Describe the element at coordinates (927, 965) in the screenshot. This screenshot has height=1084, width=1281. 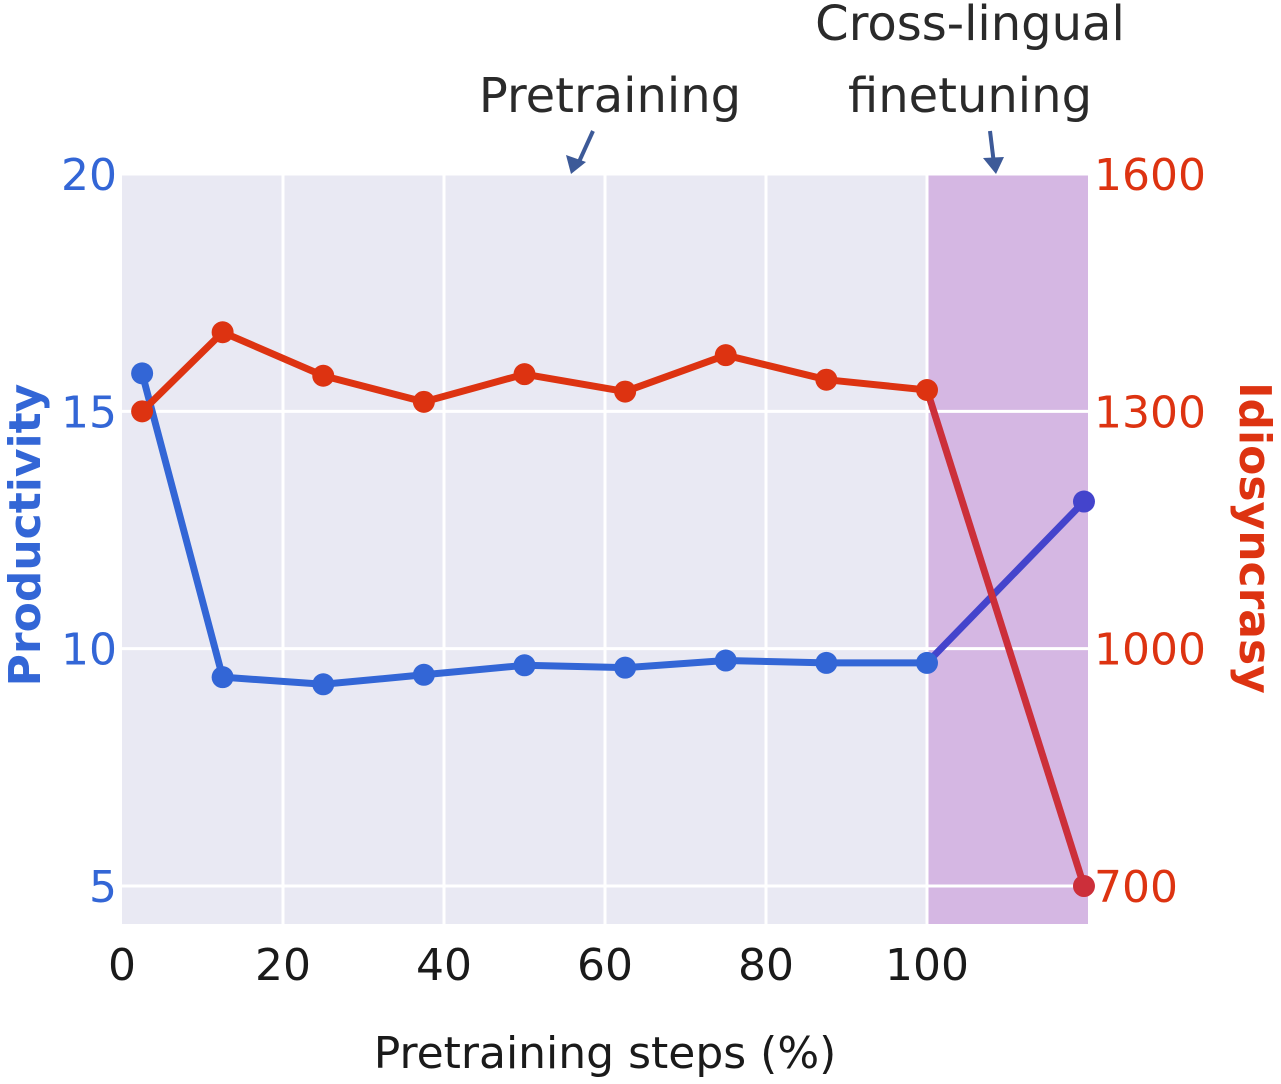
I see `x-tick-label: 100` at that location.